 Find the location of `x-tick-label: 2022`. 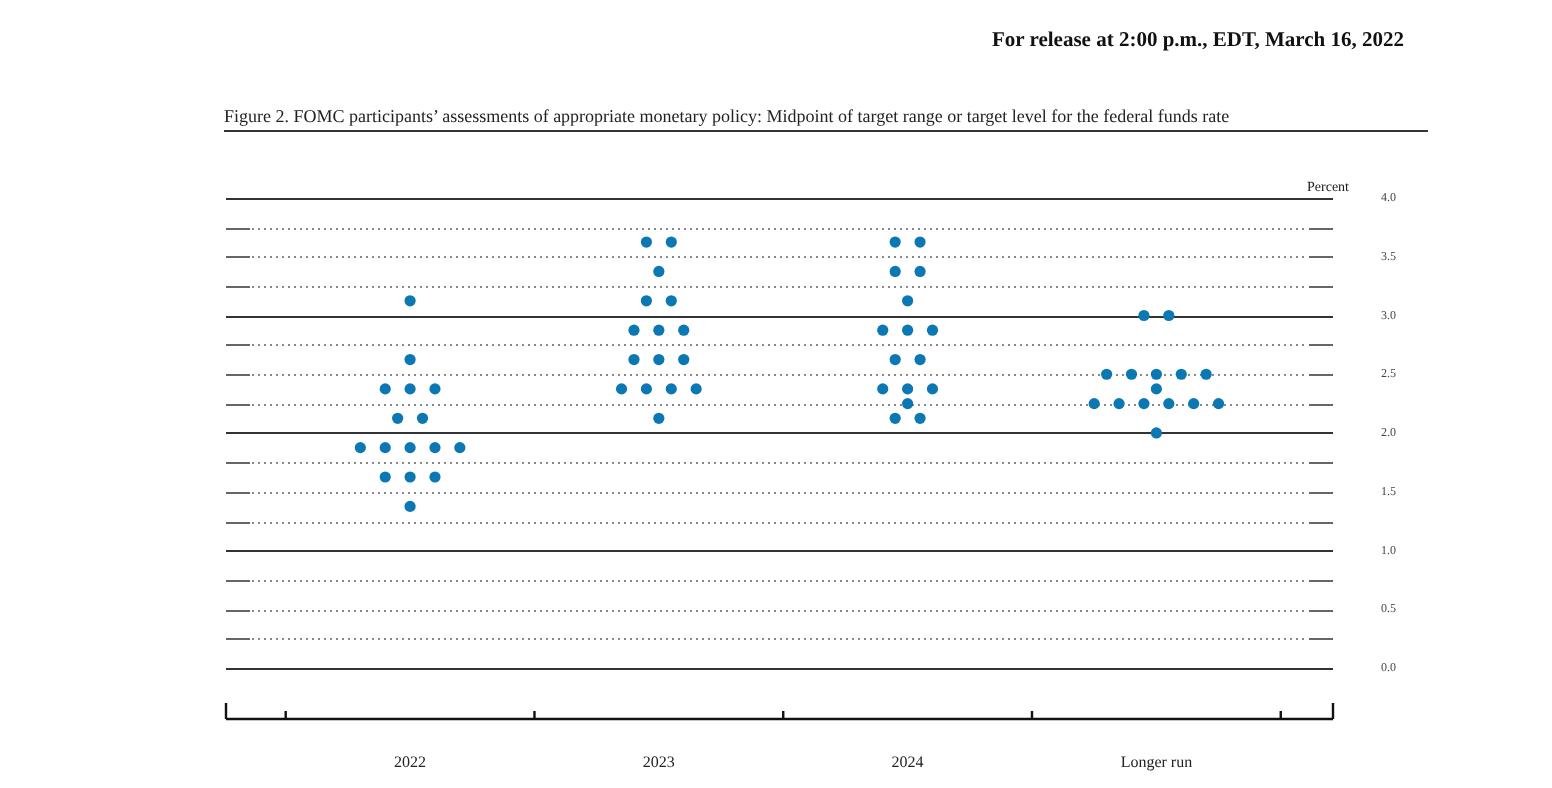

x-tick-label: 2022 is located at coordinates (410, 761).